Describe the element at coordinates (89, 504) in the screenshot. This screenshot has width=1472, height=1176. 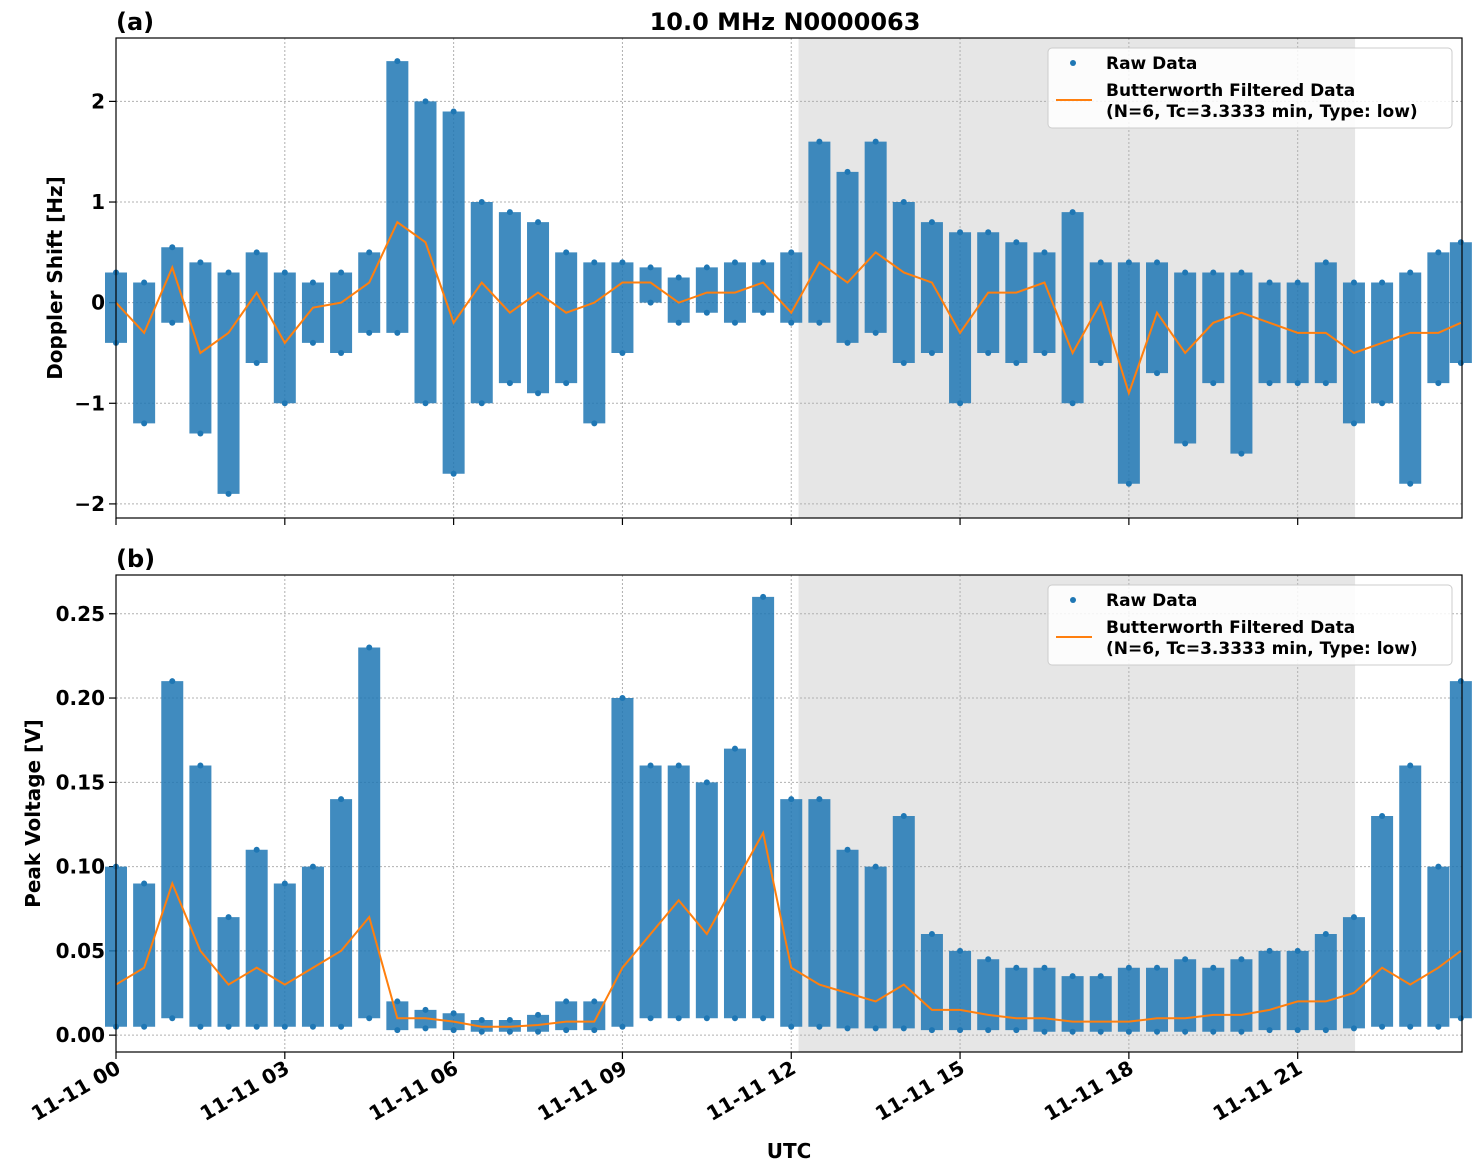
I see `y-tick-label: −2` at that location.